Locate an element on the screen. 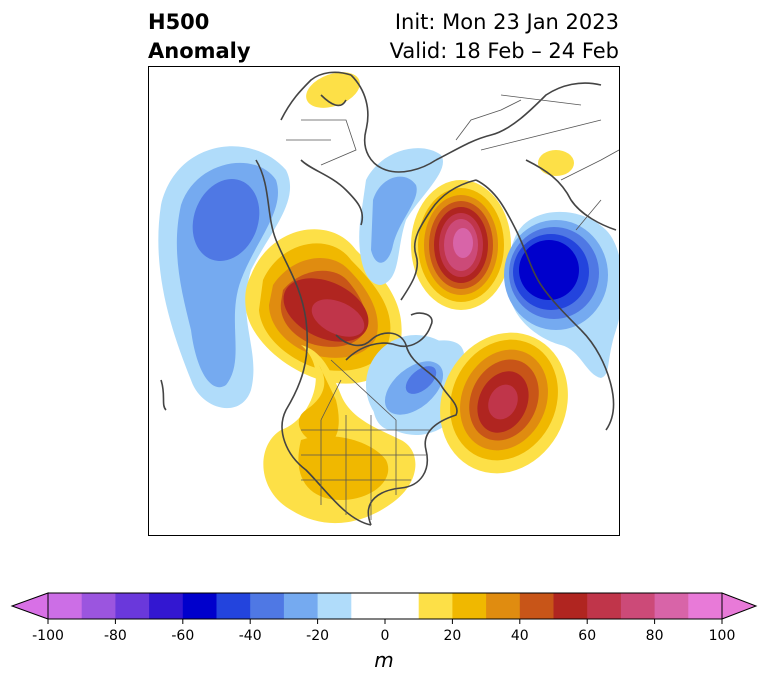  barents-kara-ridge is located at coordinates (461, 245).